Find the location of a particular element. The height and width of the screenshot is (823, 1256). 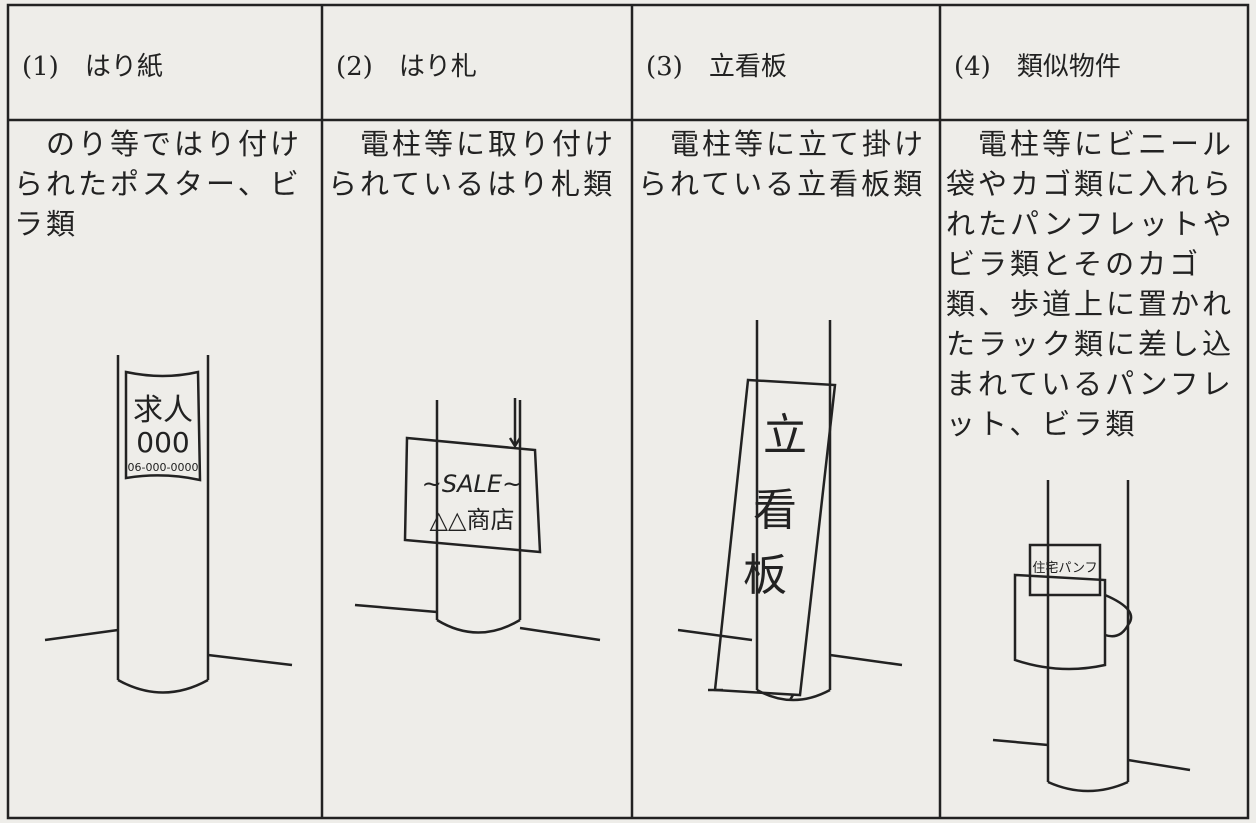

sign-text: ~SALE~ is located at coordinates (472, 484).